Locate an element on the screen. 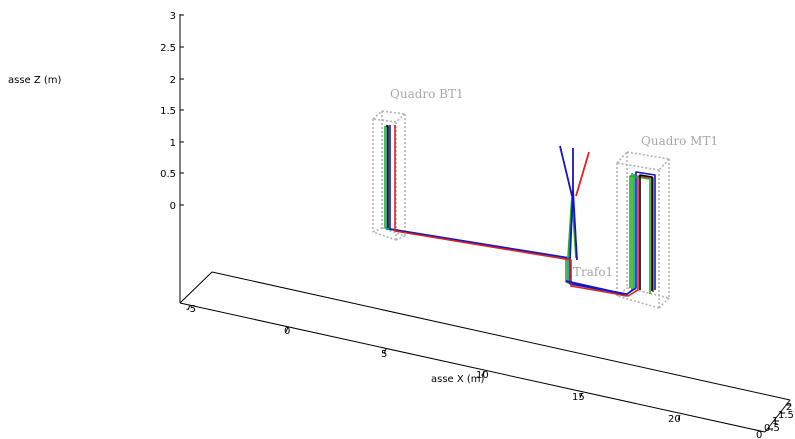  z-tick-label: 1.5 is located at coordinates (168, 111).